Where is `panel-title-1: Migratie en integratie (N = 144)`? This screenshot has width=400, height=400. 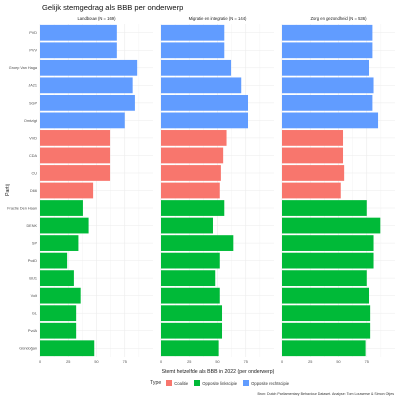 panel-title-1: Migratie en integratie (N = 144) is located at coordinates (218, 18).